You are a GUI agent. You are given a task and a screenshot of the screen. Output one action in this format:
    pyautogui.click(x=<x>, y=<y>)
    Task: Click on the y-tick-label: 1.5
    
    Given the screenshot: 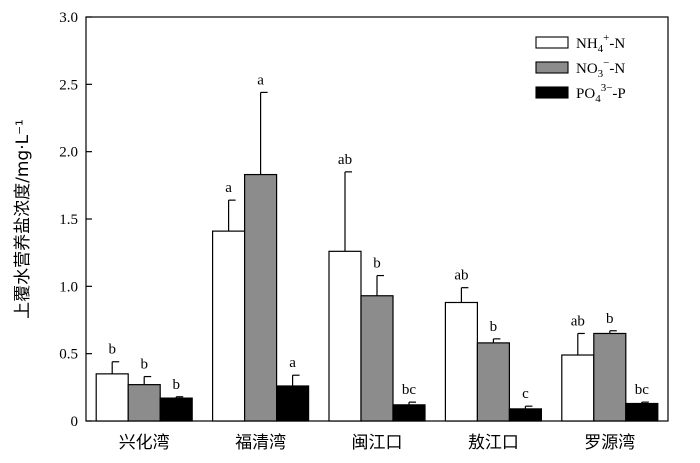 What is the action you would take?
    pyautogui.click(x=68, y=220)
    